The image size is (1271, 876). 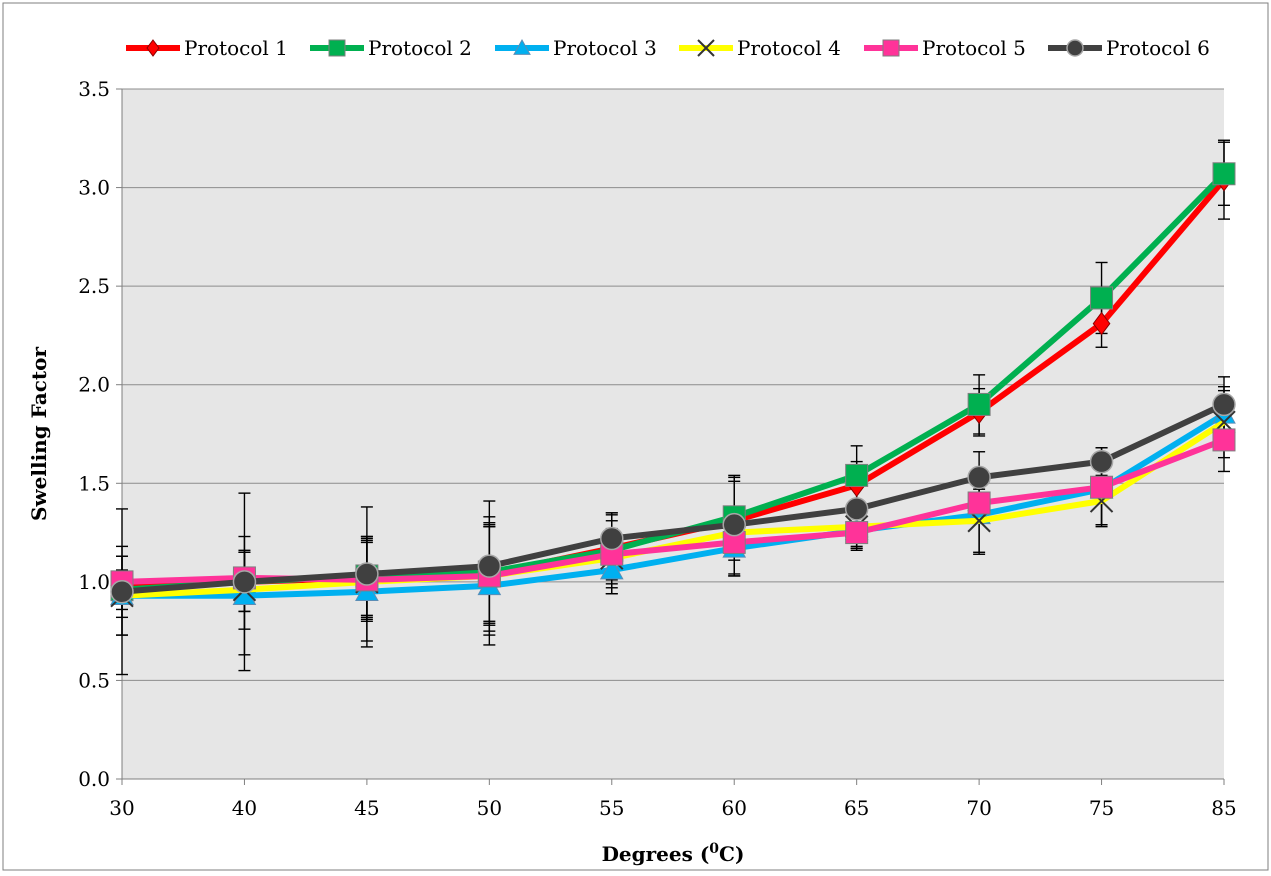 I want to click on legend-item: Protocol 6, so click(x=1129, y=48).